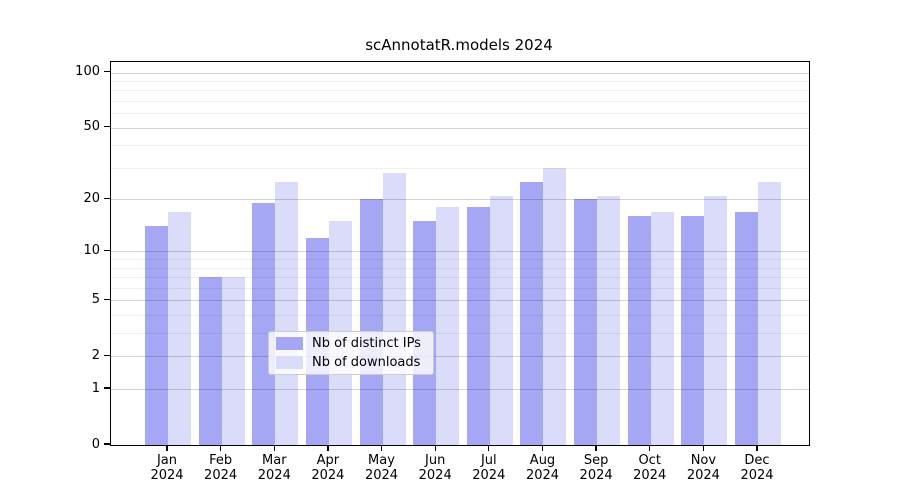 The height and width of the screenshot is (500, 900). I want to click on legend: Nb of distinct IPs Nb of downloads, so click(351, 353).